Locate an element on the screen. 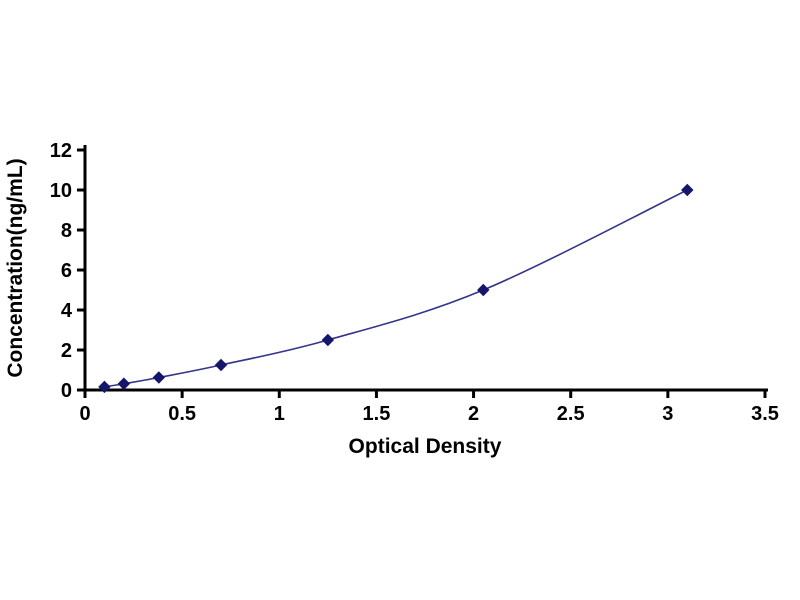  x-tick-label: 3 is located at coordinates (667, 414).